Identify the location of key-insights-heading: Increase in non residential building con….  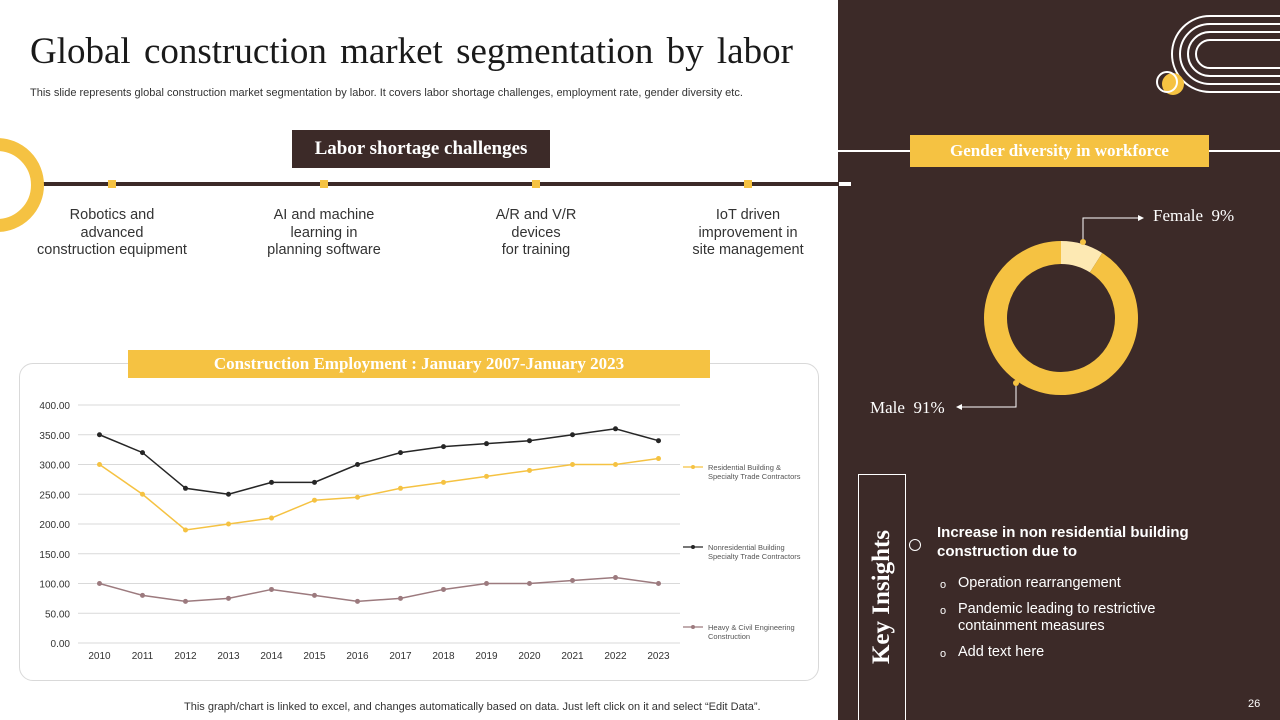
(1063, 542).